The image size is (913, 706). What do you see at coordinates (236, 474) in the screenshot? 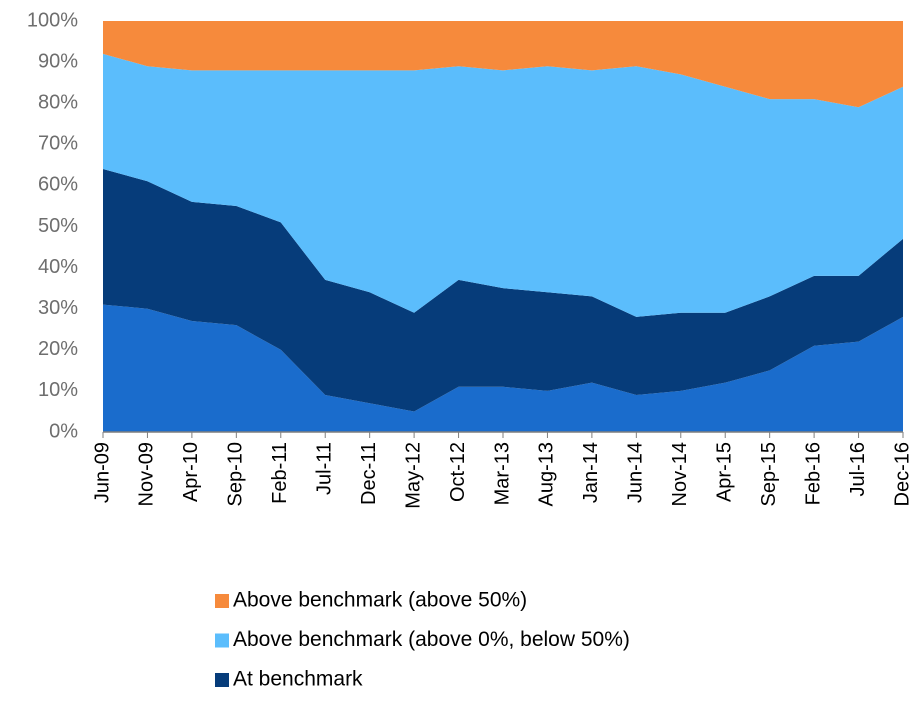
I see `x-tick-label: Sep-10` at bounding box center [236, 474].